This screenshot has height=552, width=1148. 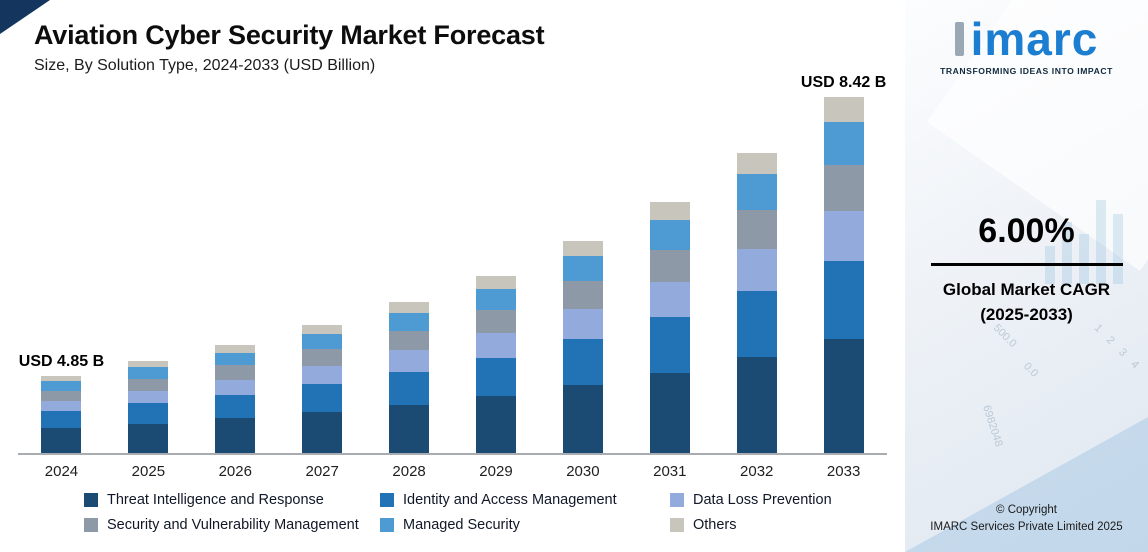 What do you see at coordinates (25, 17) in the screenshot?
I see `corner-accent-triangle` at bounding box center [25, 17].